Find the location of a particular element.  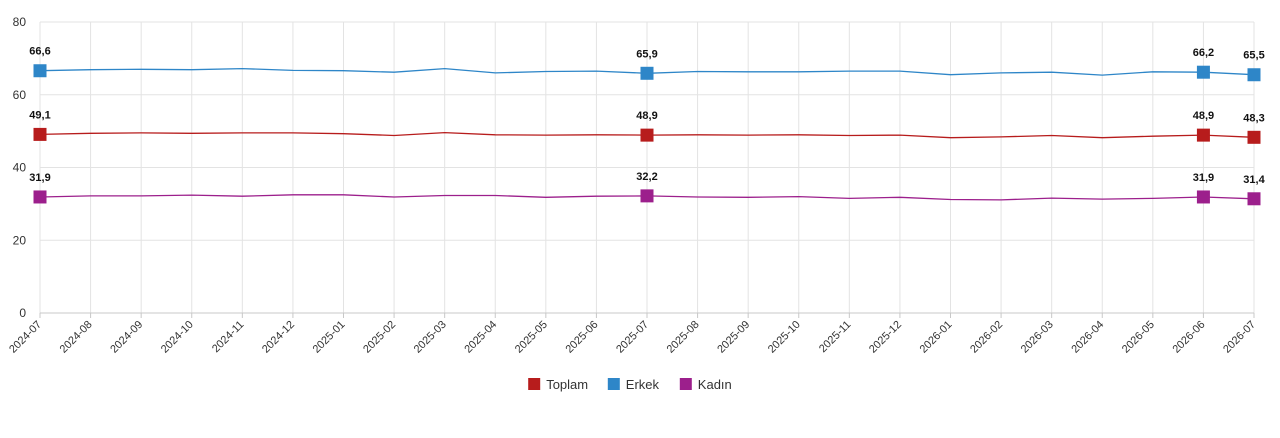

x-tick-label: 2025-10 is located at coordinates (784, 337).